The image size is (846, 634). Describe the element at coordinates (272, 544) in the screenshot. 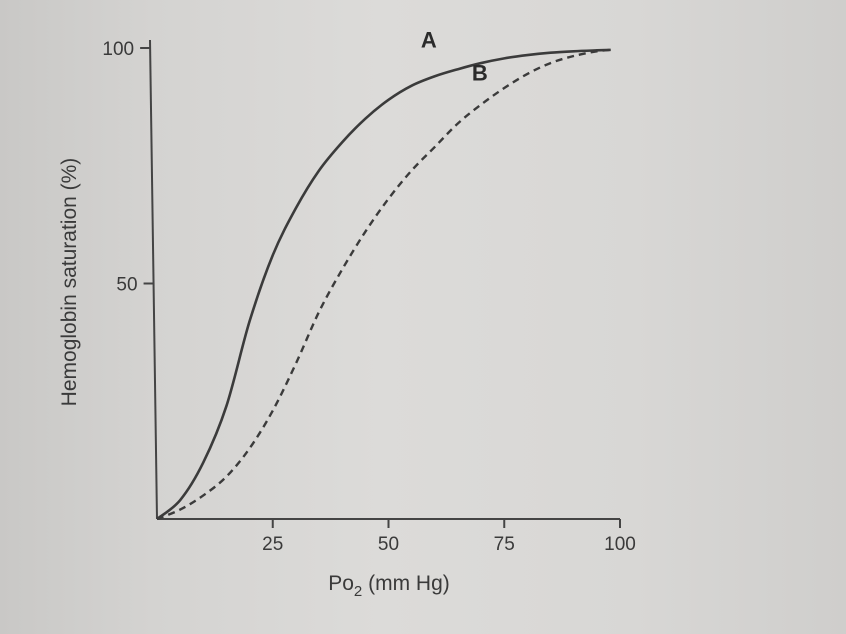

I see `x-tick-label: 25` at that location.